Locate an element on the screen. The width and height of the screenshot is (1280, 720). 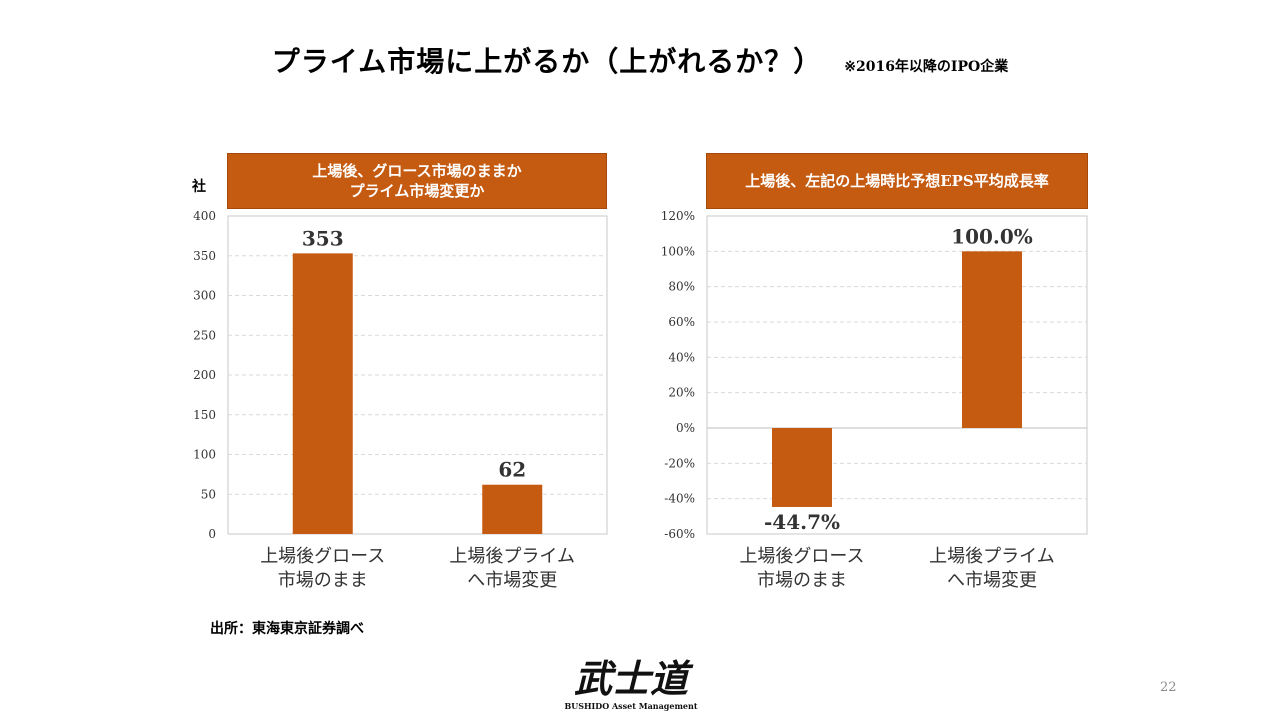
chart1-ylabel: 社 is located at coordinates (199, 187).